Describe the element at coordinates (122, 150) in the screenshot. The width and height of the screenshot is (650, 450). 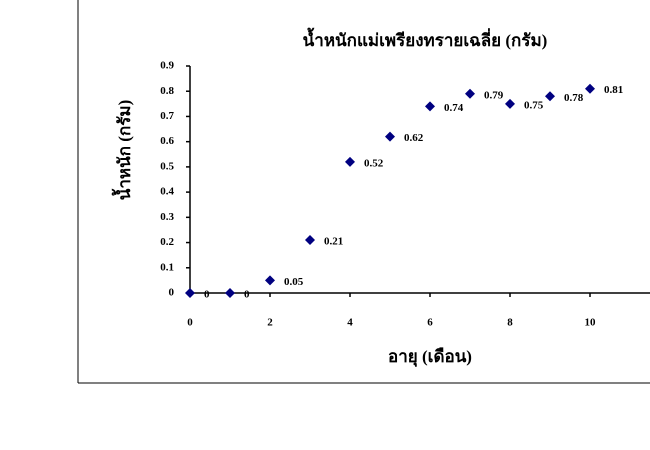
I see `y-axis-label: น้ำหนัก (กรัม)` at that location.